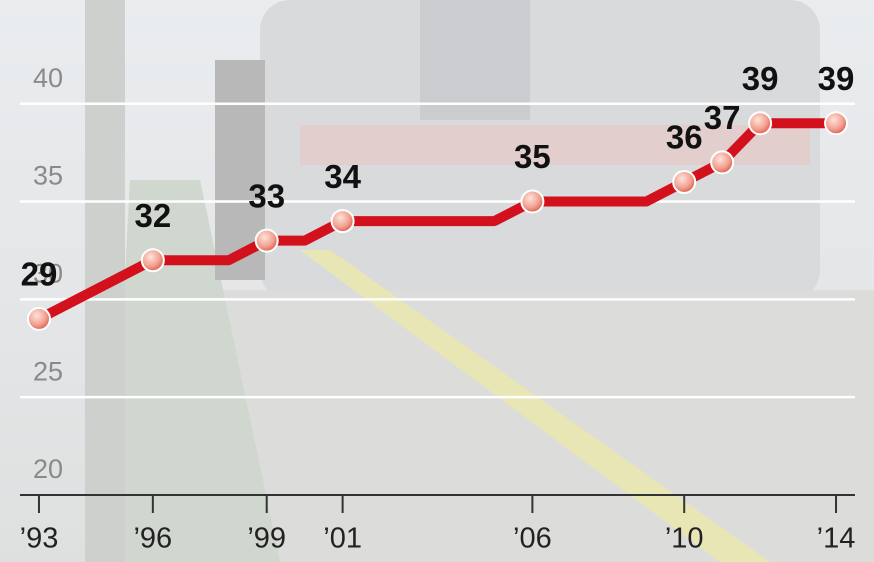 Image resolution: width=874 pixels, height=562 pixels. Describe the element at coordinates (532, 539) in the screenshot. I see `x-tick-label: ’06` at that location.